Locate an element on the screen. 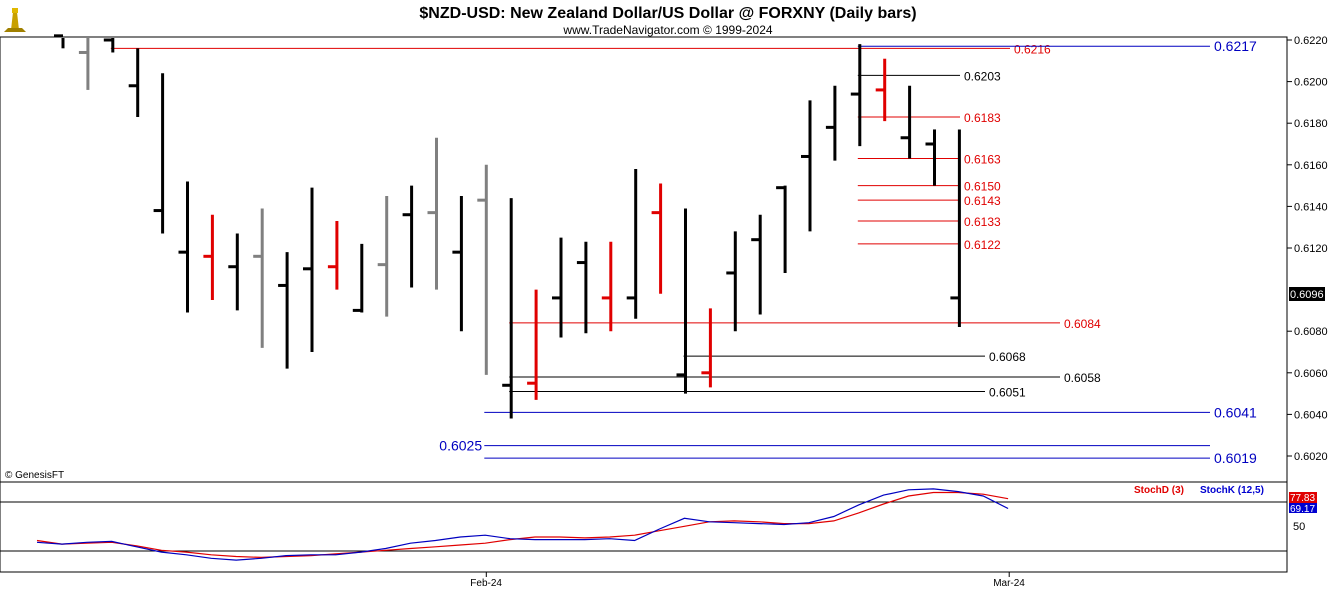 Image resolution: width=1336 pixels, height=591 pixels. legend-stochd: StochD (3) is located at coordinates (1159, 490).